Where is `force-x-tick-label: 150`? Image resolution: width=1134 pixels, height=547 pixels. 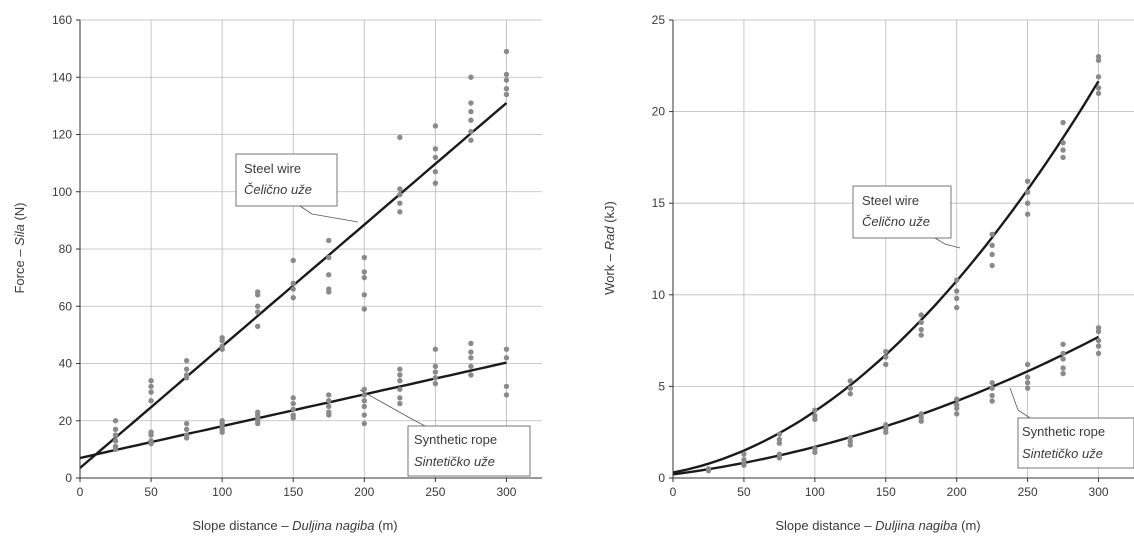
force-x-tick-label: 150 is located at coordinates (293, 492).